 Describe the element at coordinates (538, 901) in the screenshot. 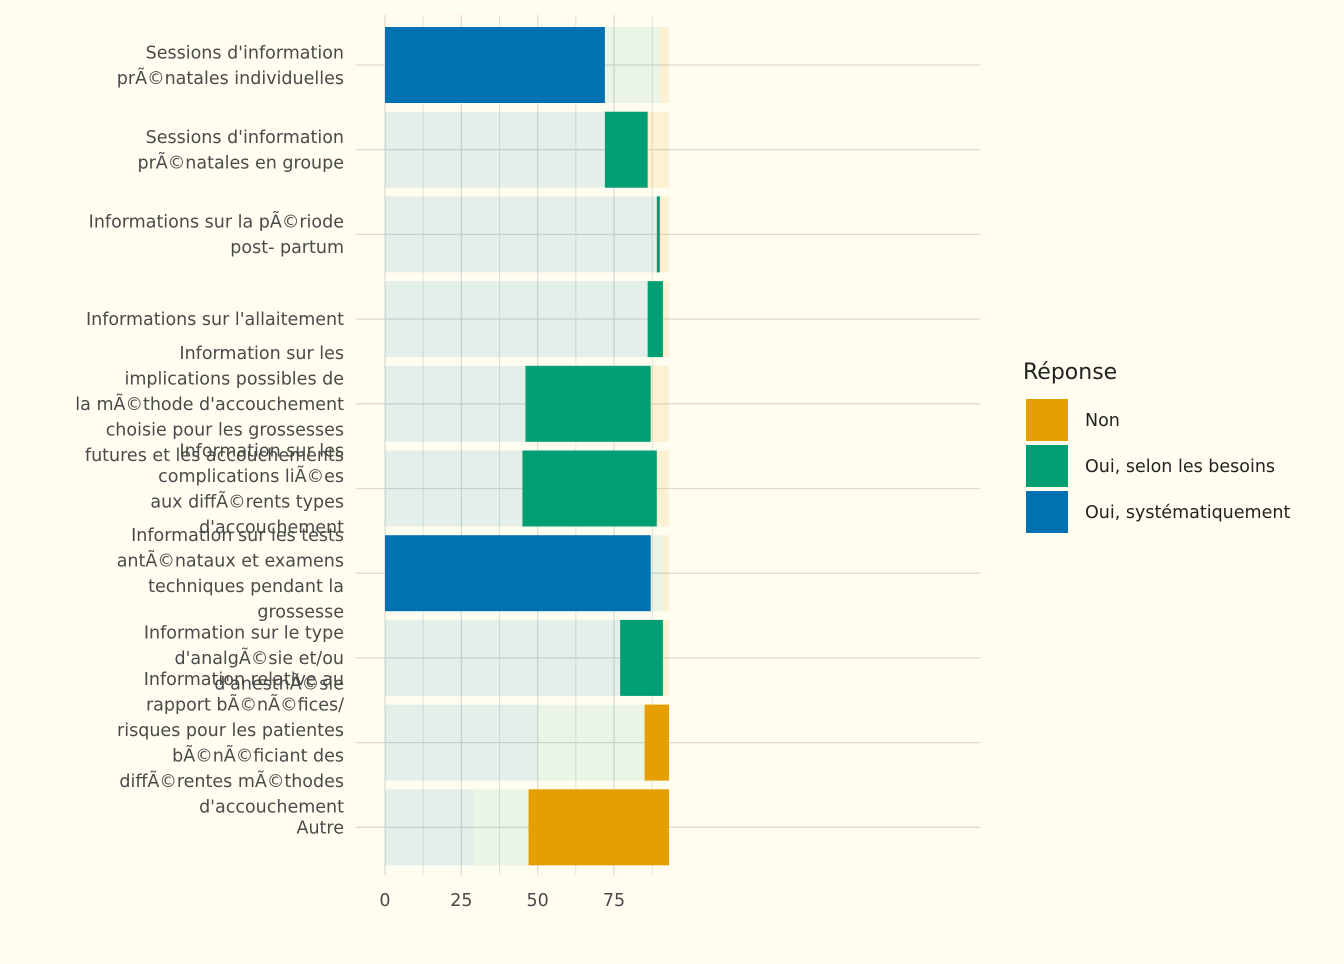

I see `x-tick-label: 50` at that location.